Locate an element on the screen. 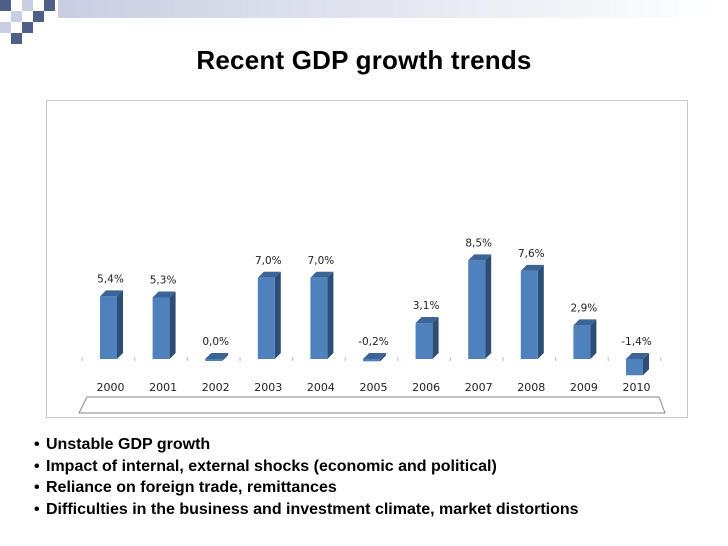 This screenshot has height=546, width=728. data-label: 3,1% is located at coordinates (426, 306).